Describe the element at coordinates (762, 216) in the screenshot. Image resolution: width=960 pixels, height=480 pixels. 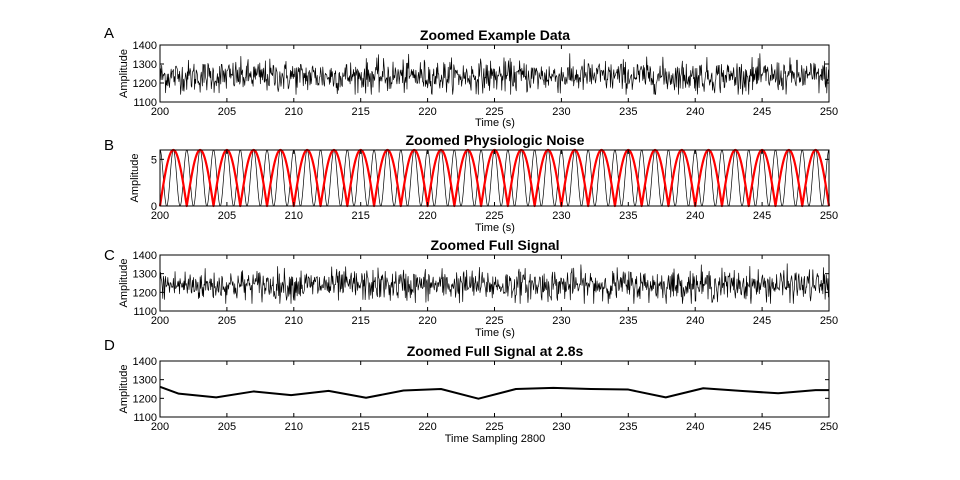
I see `panel-b-xtick-label: 245` at that location.